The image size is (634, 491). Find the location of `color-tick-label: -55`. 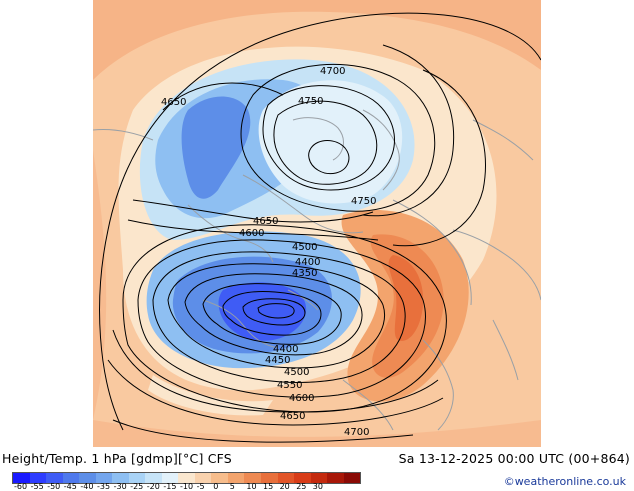

color-tick-label: -55 is located at coordinates (37, 486).